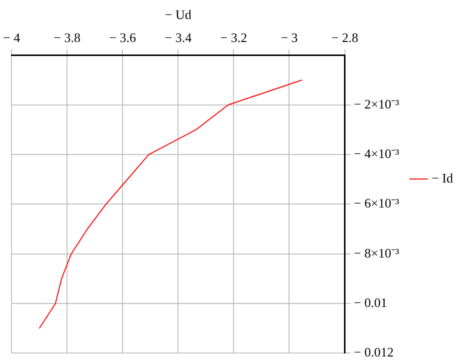 The image size is (471, 364). Describe the element at coordinates (344, 37) in the screenshot. I see `x-tick-label: − 2.8` at that location.